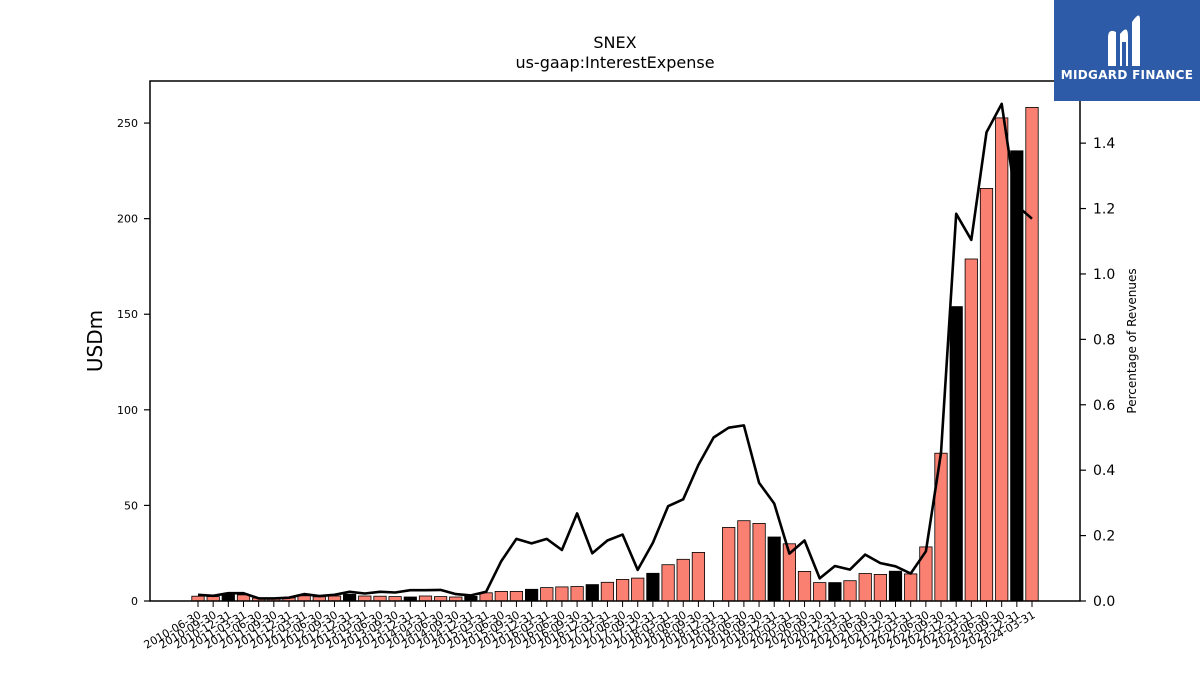 Image resolution: width=1200 pixels, height=675 pixels. What do you see at coordinates (127, 314) in the screenshot?
I see `left-tick-label: 150` at bounding box center [127, 314].